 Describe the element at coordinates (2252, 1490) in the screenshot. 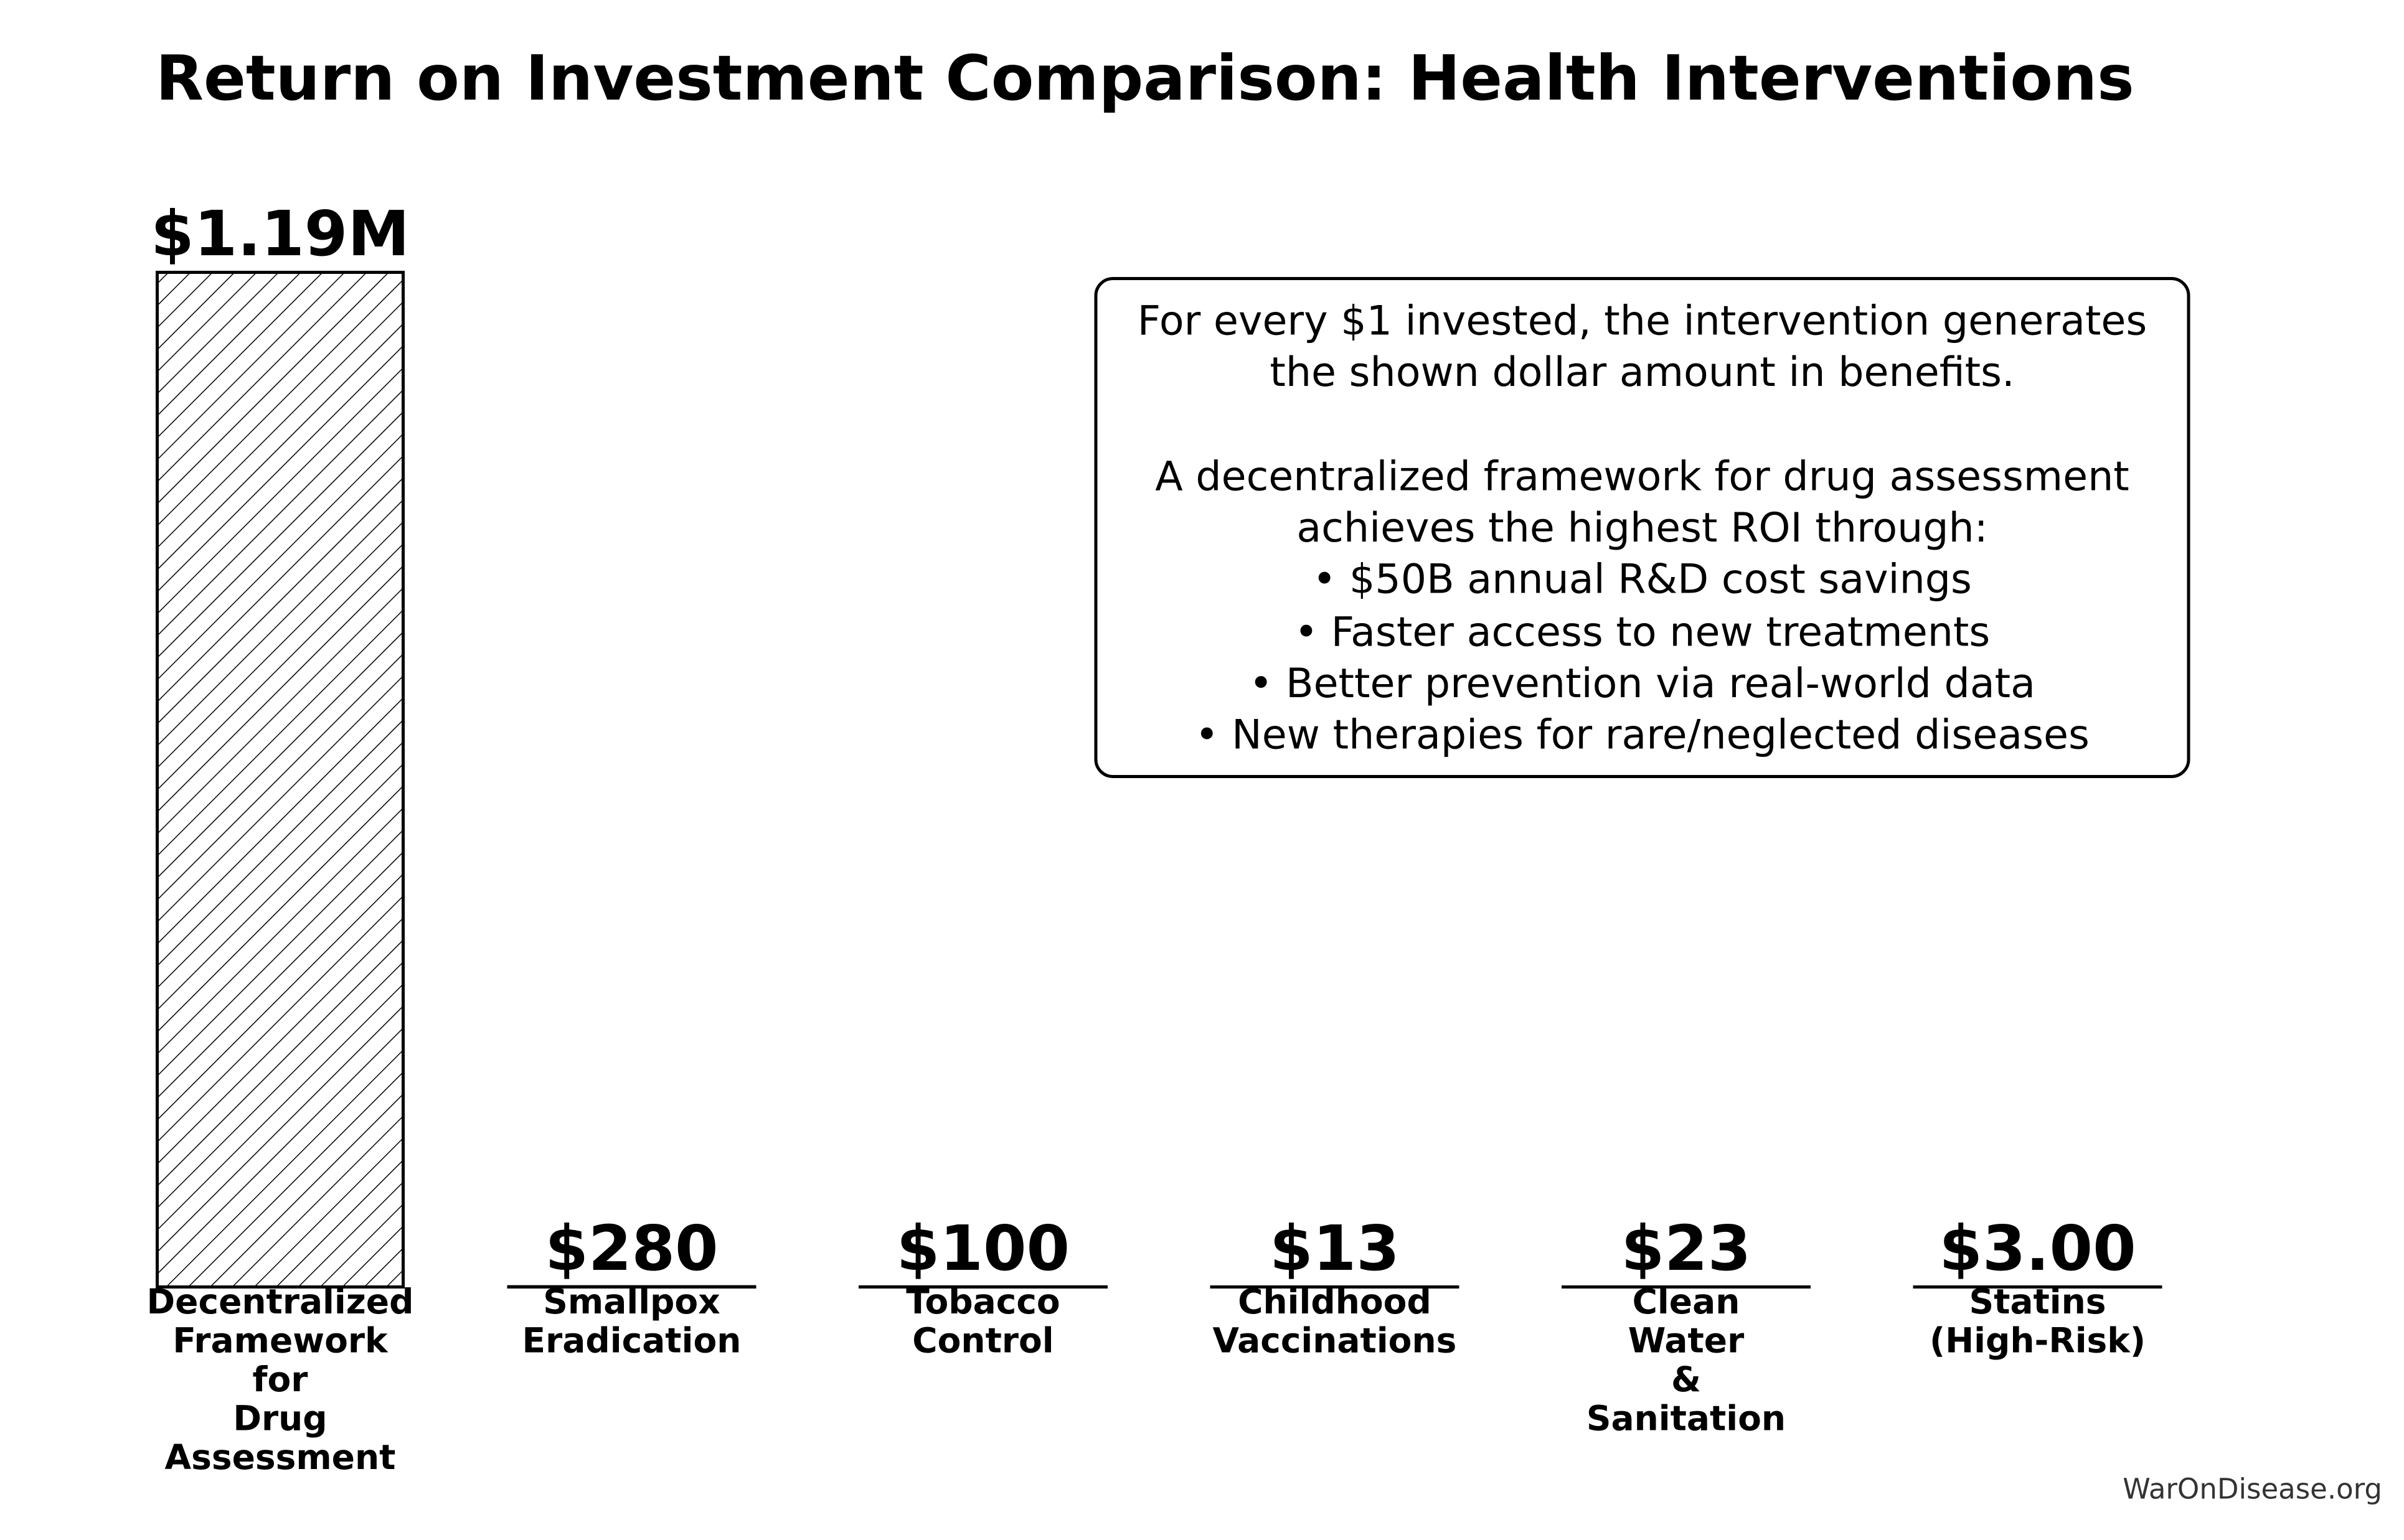

I see `footer: WarOnDisease.org` at that location.